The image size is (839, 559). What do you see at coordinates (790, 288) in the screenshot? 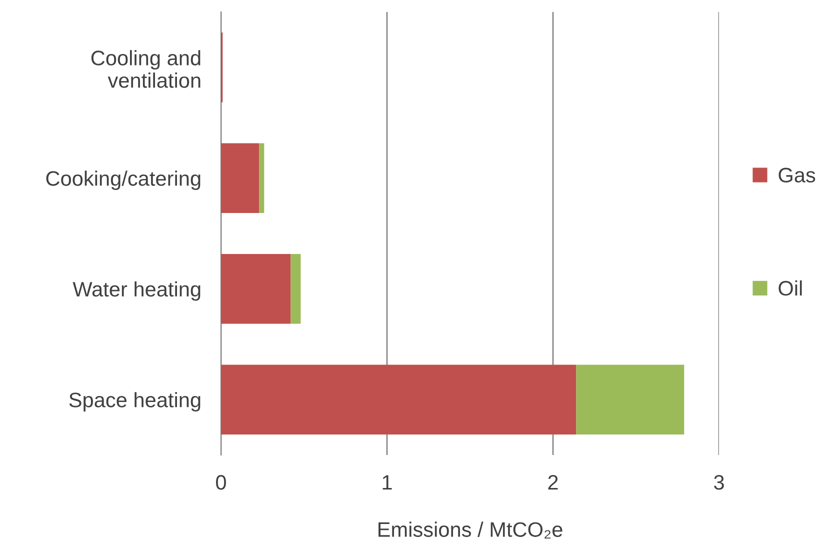
I see `legend-label: Oil` at bounding box center [790, 288].